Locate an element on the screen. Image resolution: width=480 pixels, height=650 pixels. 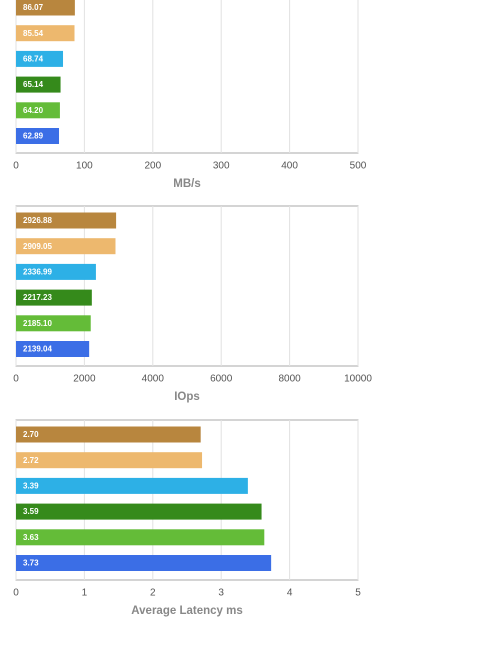
x-tick-label: 400 is located at coordinates (289, 166).